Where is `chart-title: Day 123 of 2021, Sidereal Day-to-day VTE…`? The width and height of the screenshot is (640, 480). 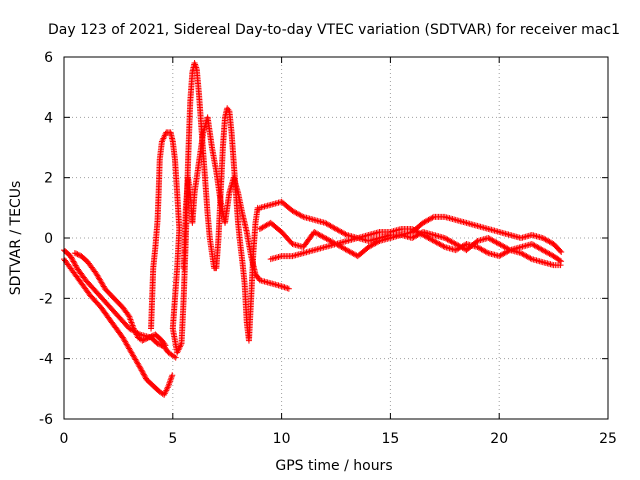
chart-title: Day 123 of 2021, Sidereal Day-to-day VTE… is located at coordinates (334, 30).